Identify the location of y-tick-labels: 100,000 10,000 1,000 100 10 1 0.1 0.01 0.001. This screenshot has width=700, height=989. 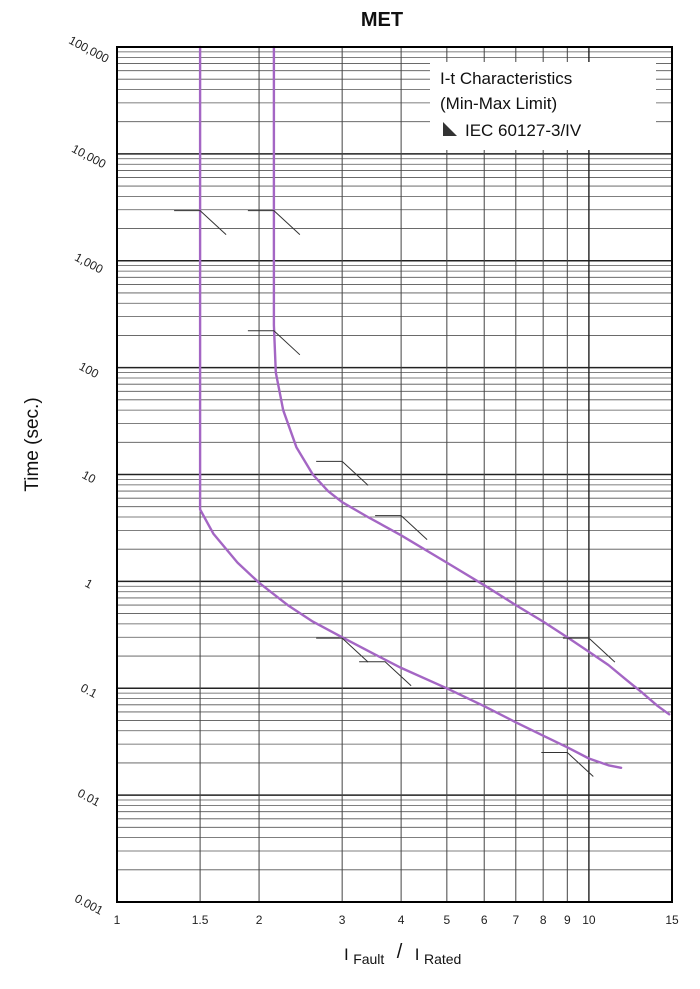
(88, 475).